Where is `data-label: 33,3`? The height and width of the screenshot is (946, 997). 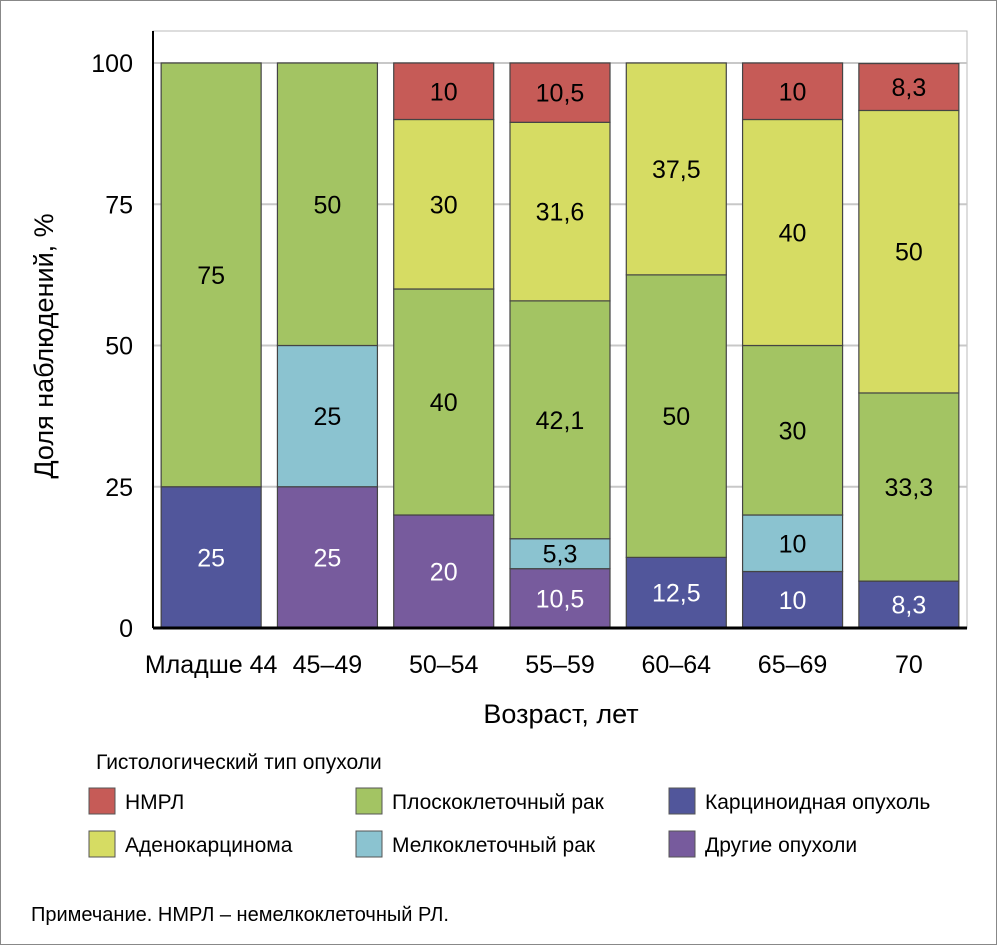
data-label: 33,3 is located at coordinates (909, 488).